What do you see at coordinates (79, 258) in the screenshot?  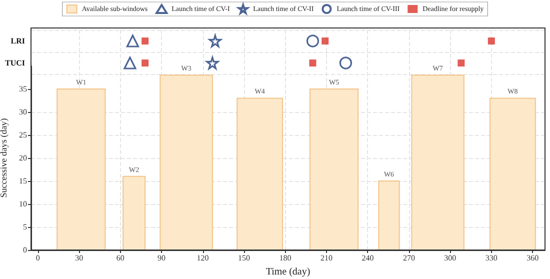 I see `x-tick-label: 30` at bounding box center [79, 258].